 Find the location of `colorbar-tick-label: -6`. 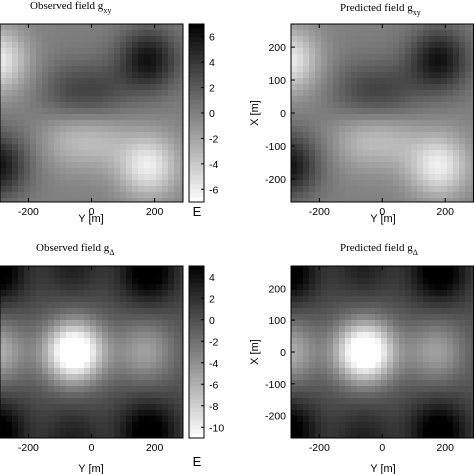

colorbar-tick-label: -6 is located at coordinates (213, 190).